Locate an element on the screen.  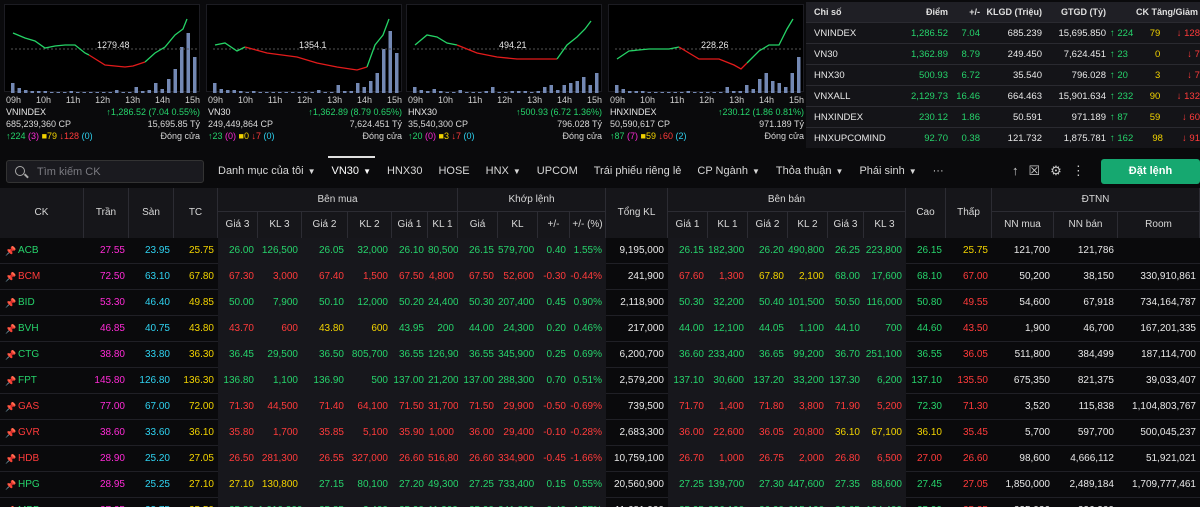
cell-tong: 6,200,700 is located at coordinates (642, 354).